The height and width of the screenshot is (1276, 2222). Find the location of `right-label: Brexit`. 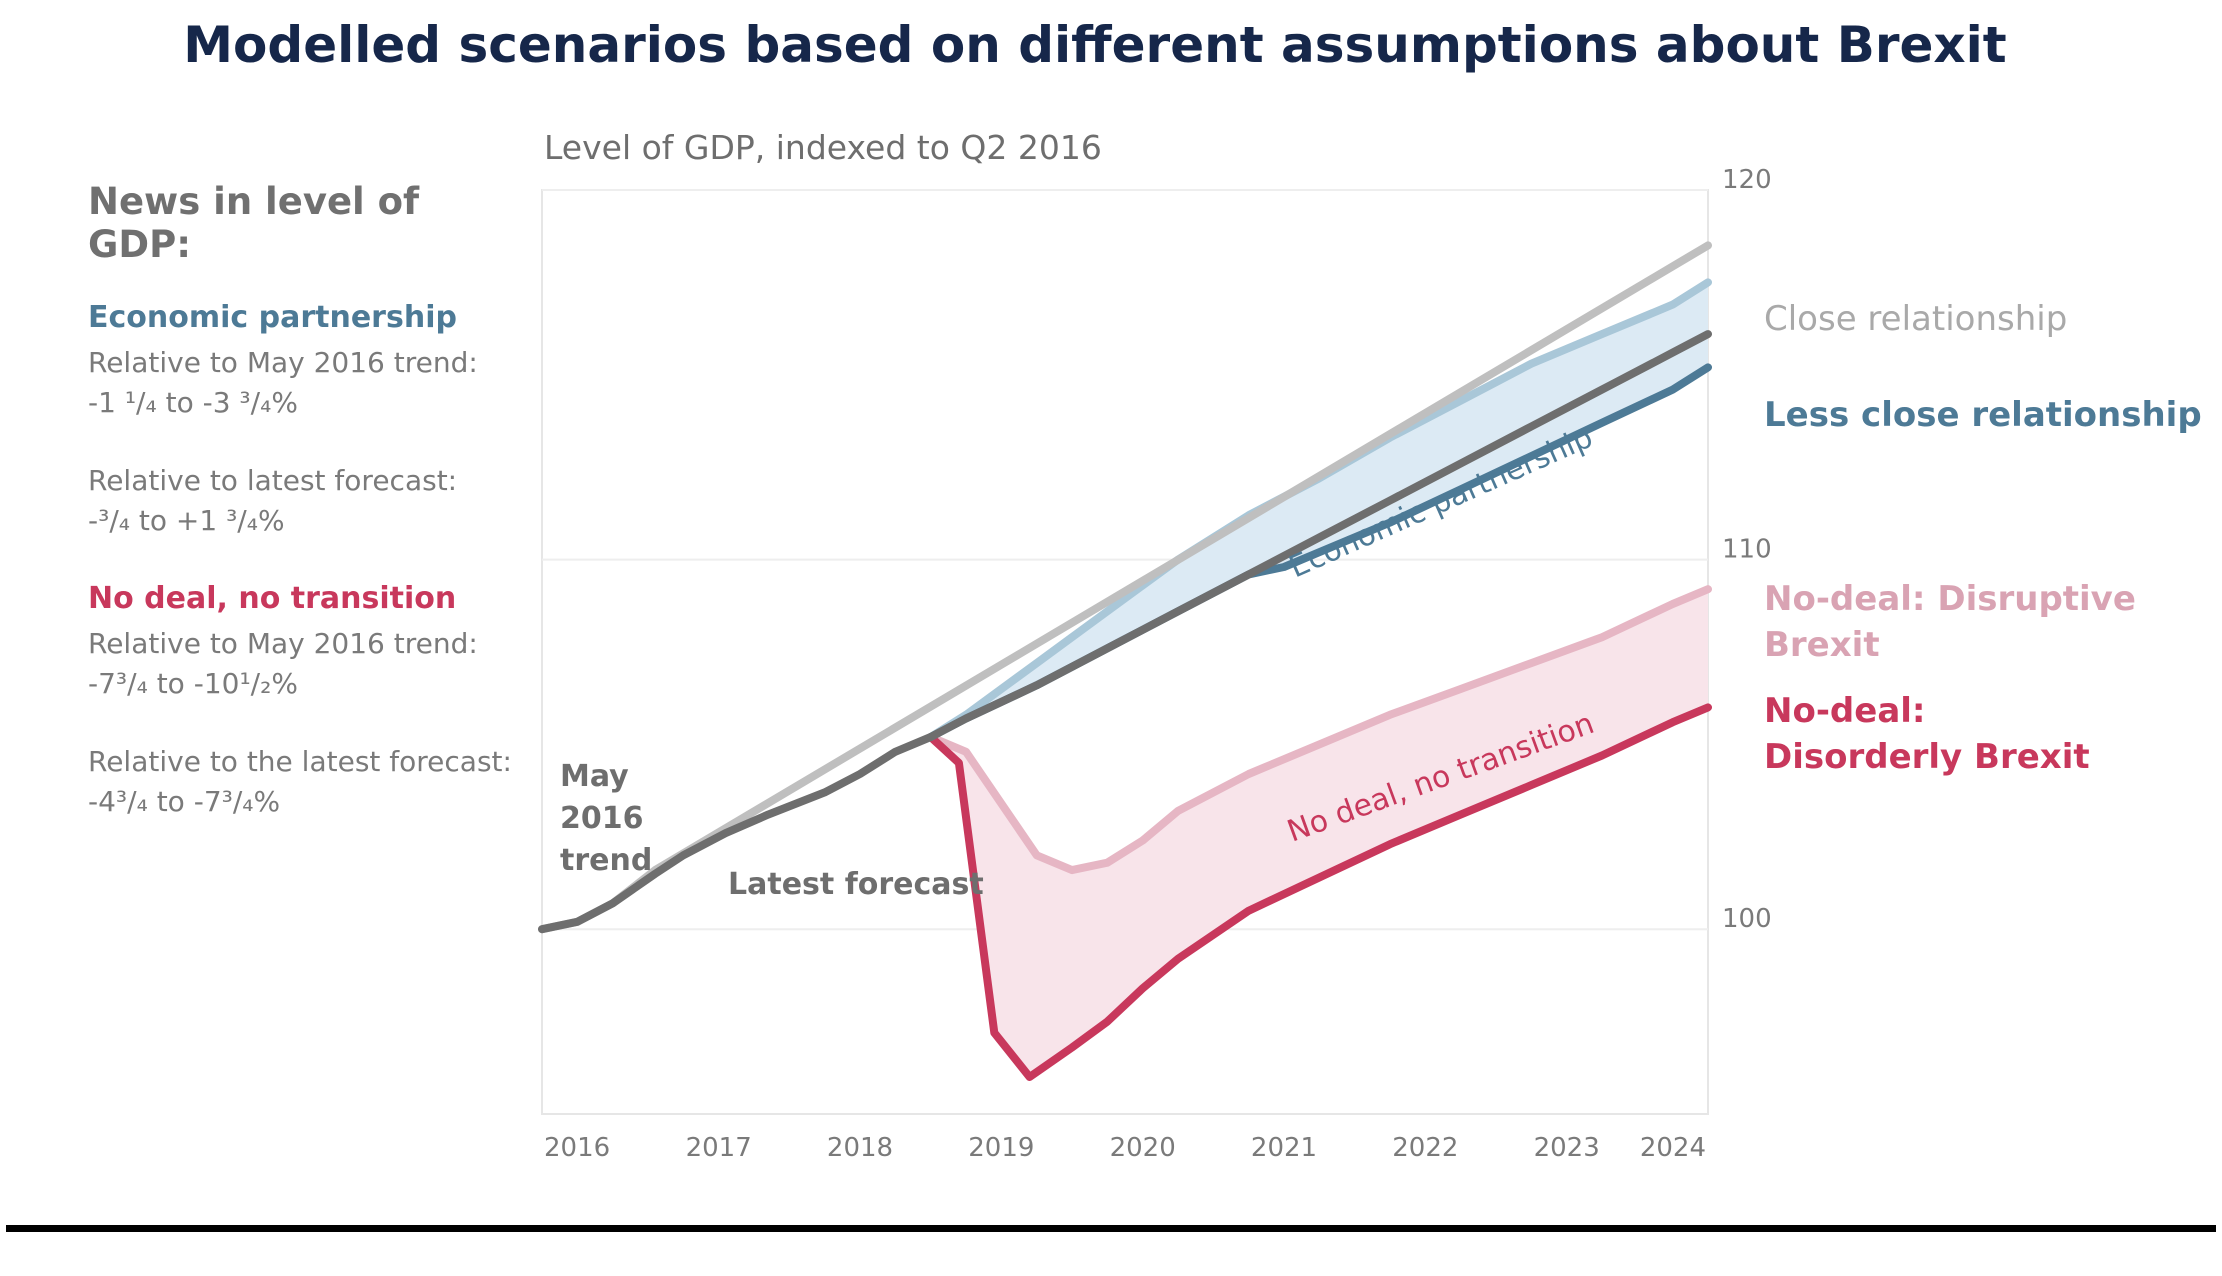

right-label: Brexit is located at coordinates (1822, 645).